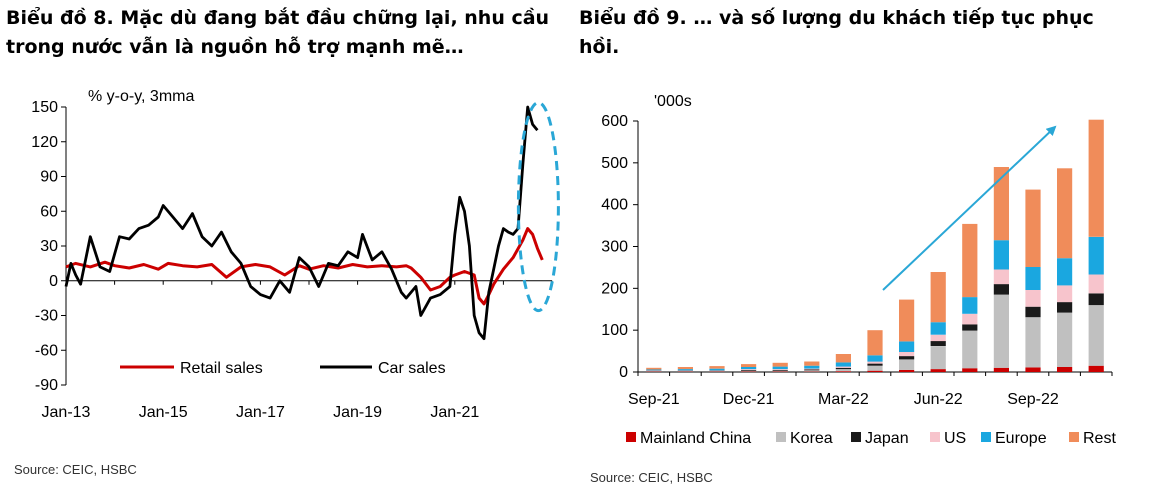 This screenshot has width=1159, height=491. What do you see at coordinates (614, 288) in the screenshot?
I see `y-tick-label: 200` at bounding box center [614, 288].